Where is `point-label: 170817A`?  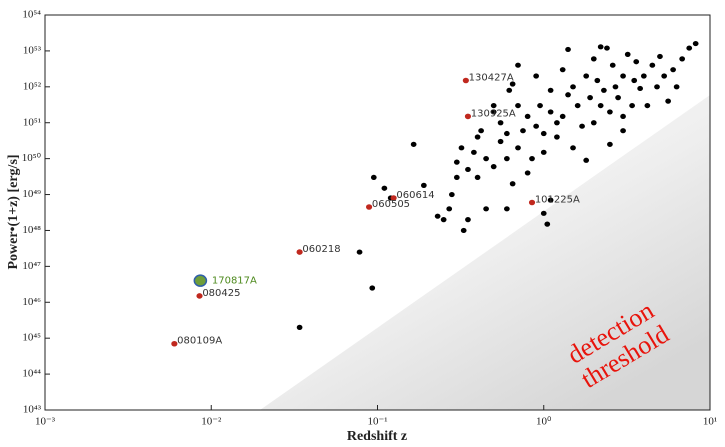
point-label: 170817A is located at coordinates (234, 281).